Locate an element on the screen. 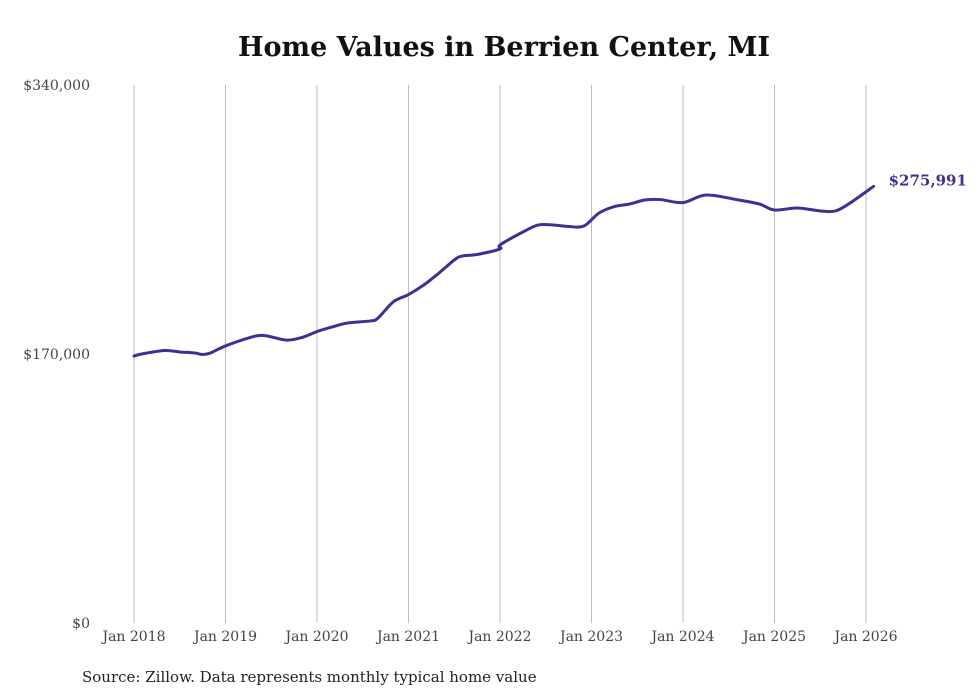  y-tick-label: $0 is located at coordinates (81, 624).